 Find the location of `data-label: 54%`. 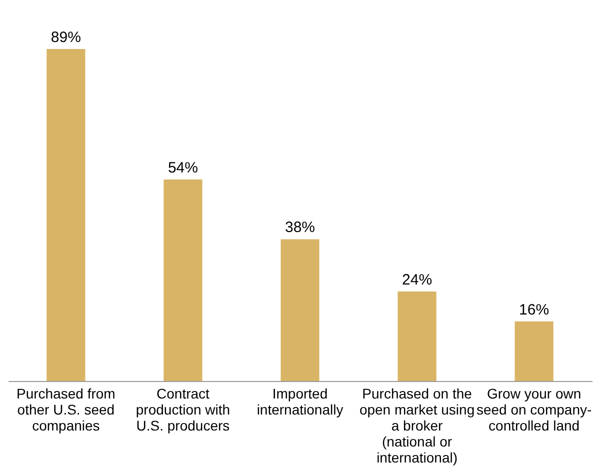

data-label: 54% is located at coordinates (183, 168).